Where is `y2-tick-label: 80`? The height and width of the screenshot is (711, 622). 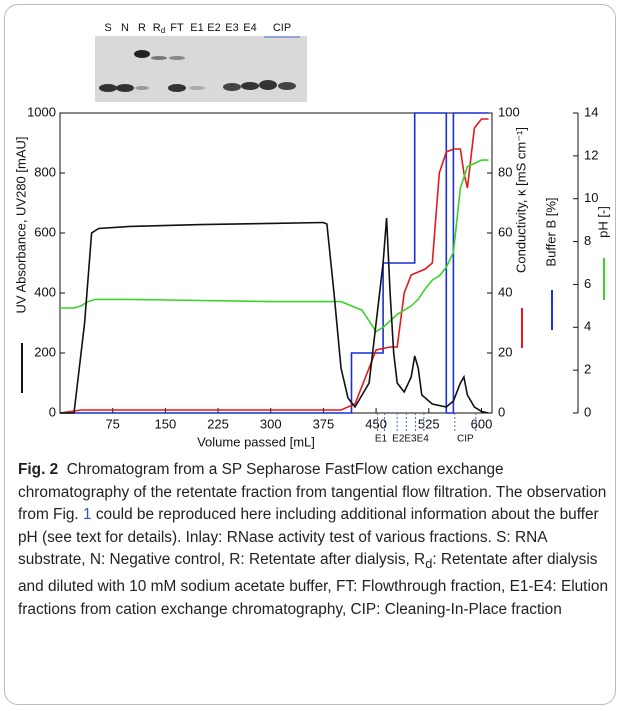
y2-tick-label: 80 is located at coordinates (505, 171).